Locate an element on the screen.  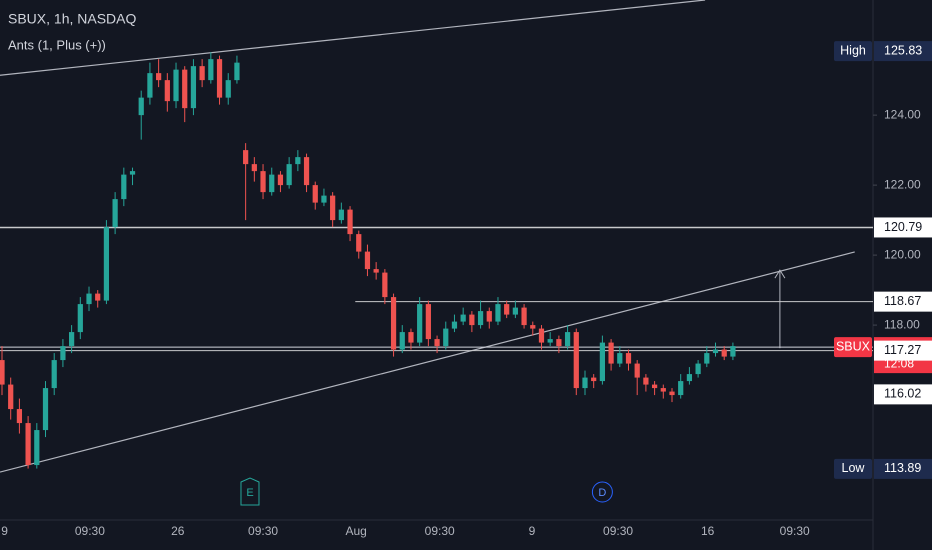
x-tick-label: Aug is located at coordinates (355, 531).